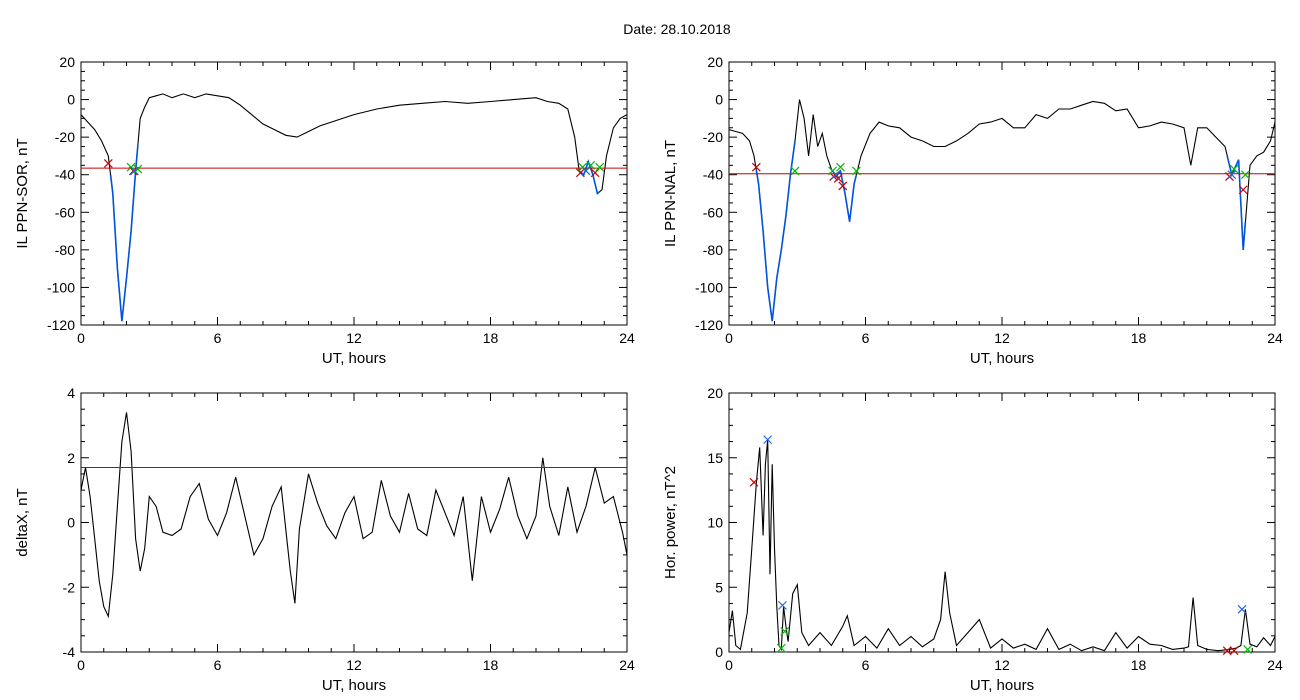 The height and width of the screenshot is (700, 1300). Describe the element at coordinates (22, 193) in the screenshot. I see `y-axis-label: IL PPN-SOR, nT` at that location.